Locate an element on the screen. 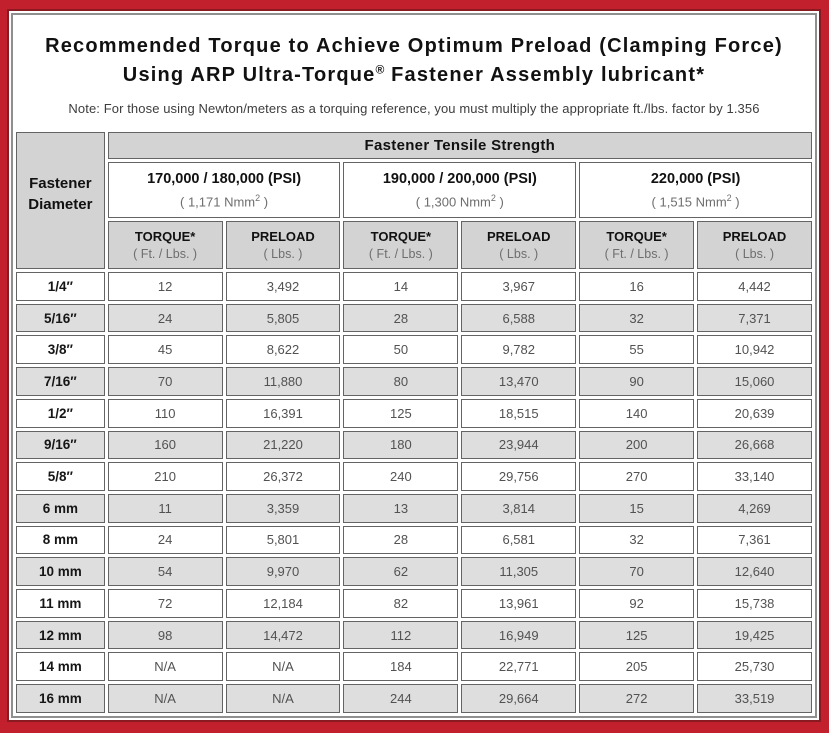  torque-value-cell: 14 is located at coordinates (401, 286).